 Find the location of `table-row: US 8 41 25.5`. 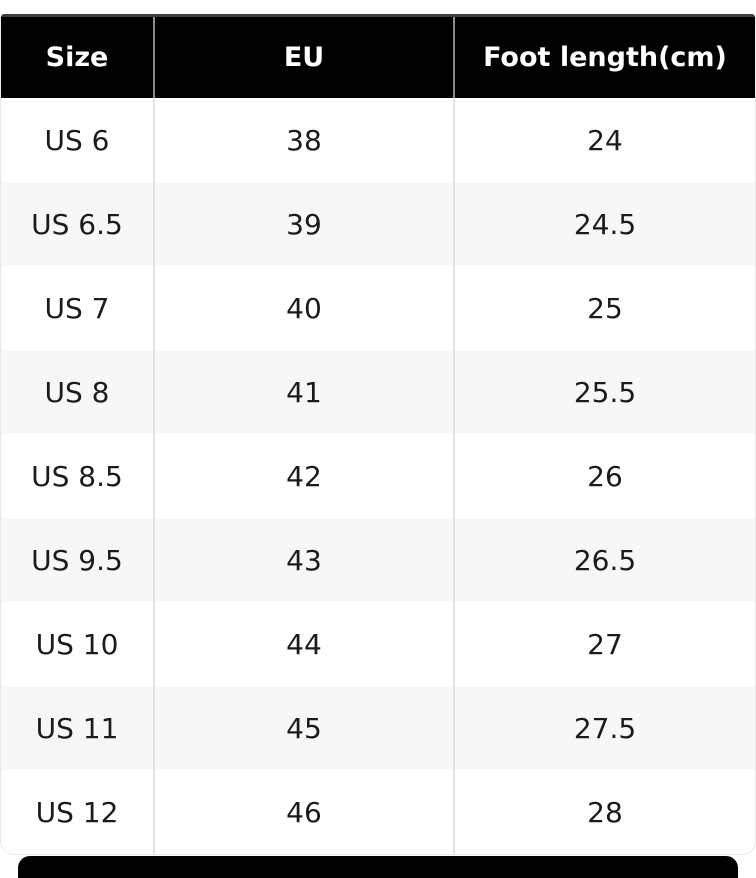

table-row: US 8 41 25.5 is located at coordinates (378, 392).